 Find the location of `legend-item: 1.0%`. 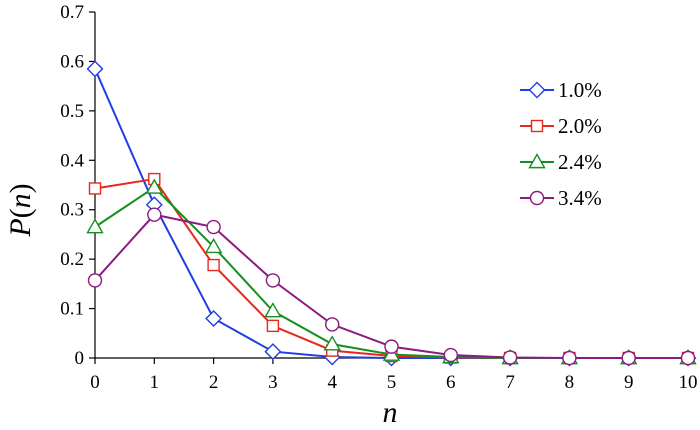

legend-item: 1.0% is located at coordinates (561, 90).